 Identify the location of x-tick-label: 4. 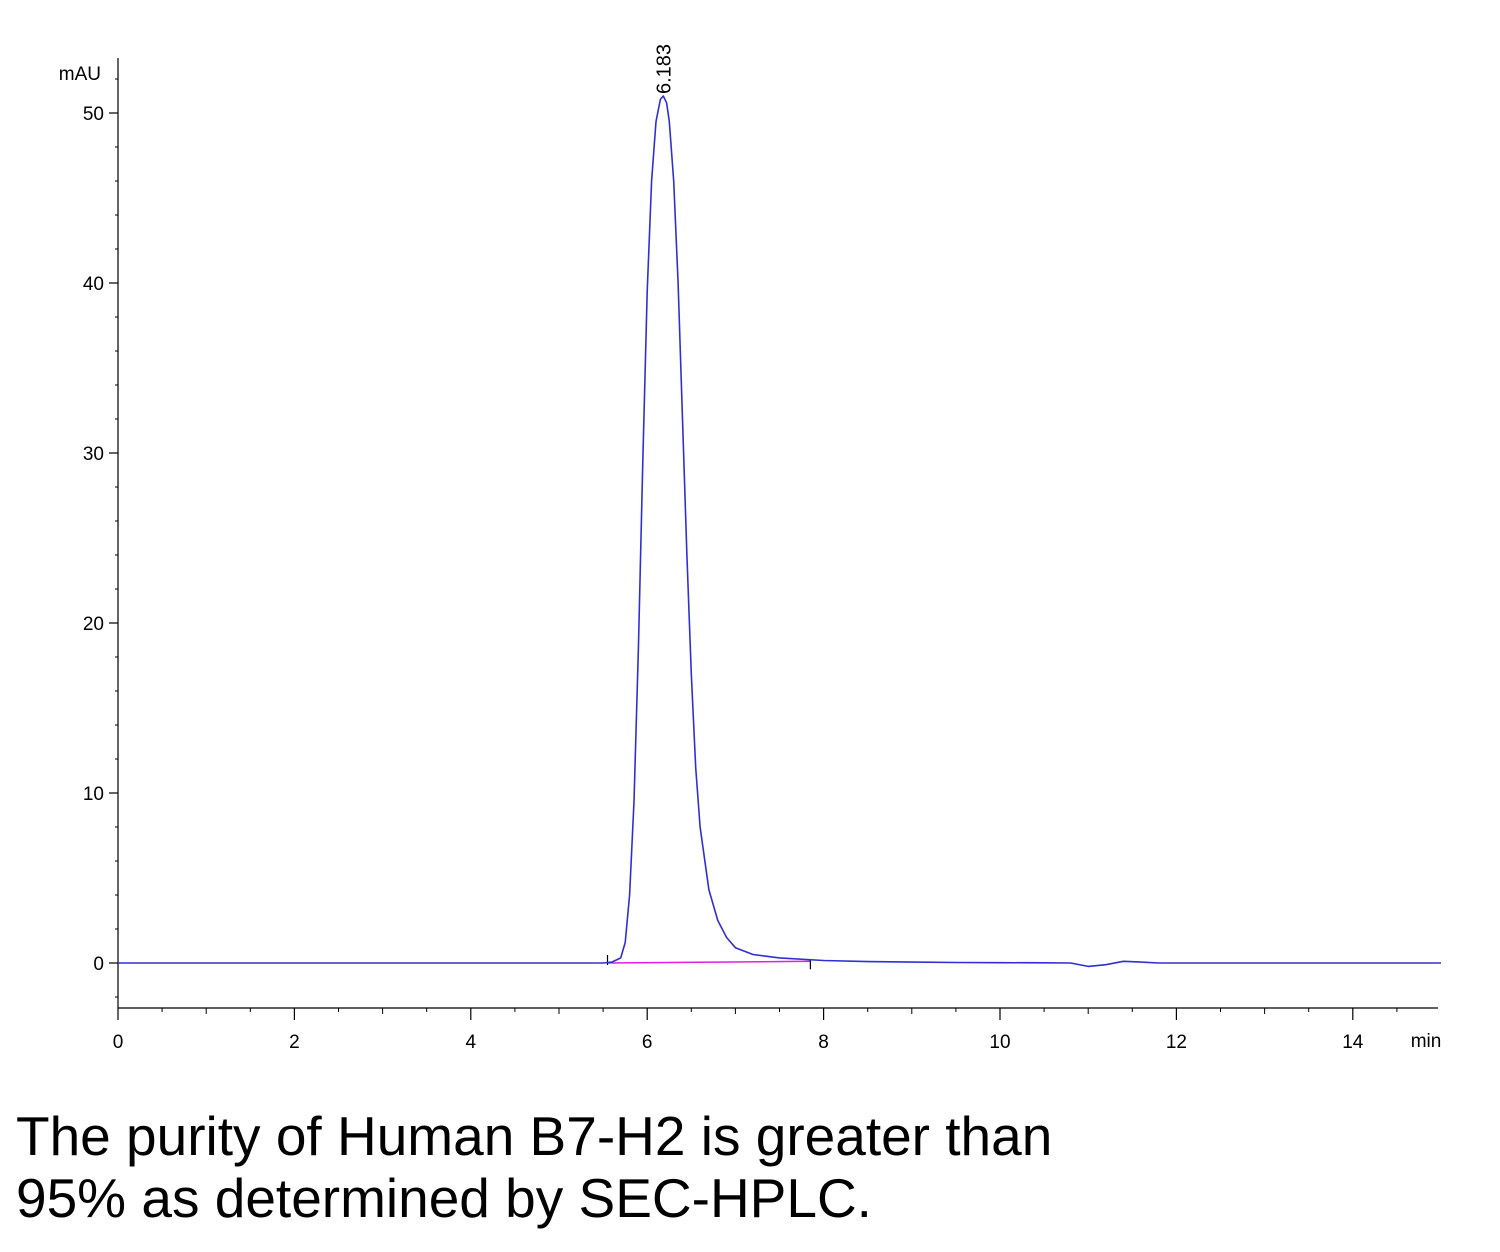
(471, 1042).